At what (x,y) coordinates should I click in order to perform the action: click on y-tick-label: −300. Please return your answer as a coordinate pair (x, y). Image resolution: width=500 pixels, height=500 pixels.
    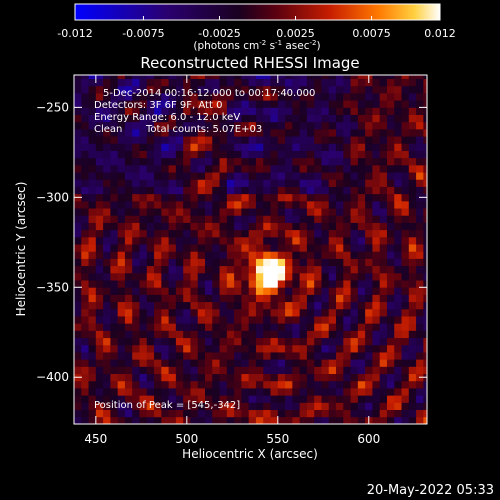
    Looking at the image, I should click on (52, 197).